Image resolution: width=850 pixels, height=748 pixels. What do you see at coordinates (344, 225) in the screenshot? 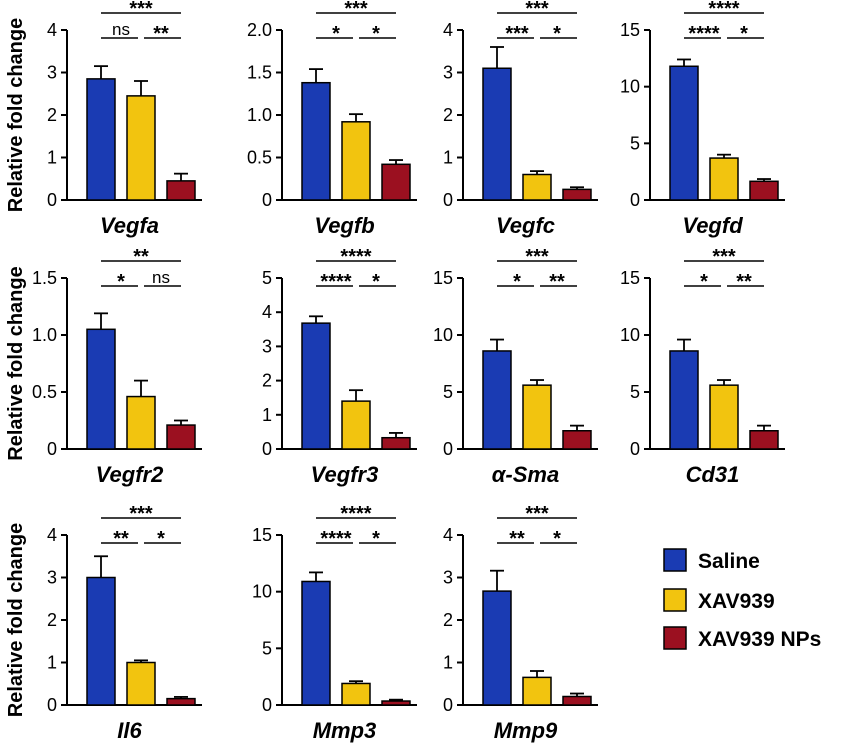
I see `gene-label: Vegfb` at bounding box center [344, 225].